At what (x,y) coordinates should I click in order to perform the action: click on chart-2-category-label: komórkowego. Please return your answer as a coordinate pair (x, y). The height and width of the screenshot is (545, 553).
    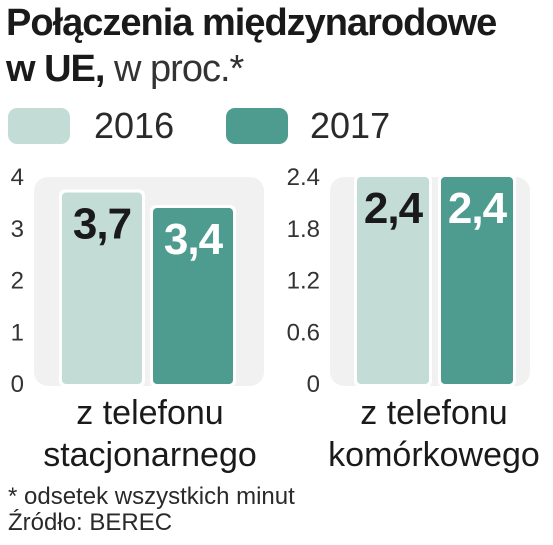
    Looking at the image, I should click on (434, 455).